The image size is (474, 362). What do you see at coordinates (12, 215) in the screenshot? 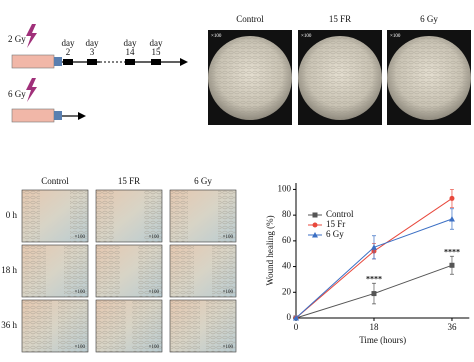
I see `row-label: 0 h` at bounding box center [12, 215].